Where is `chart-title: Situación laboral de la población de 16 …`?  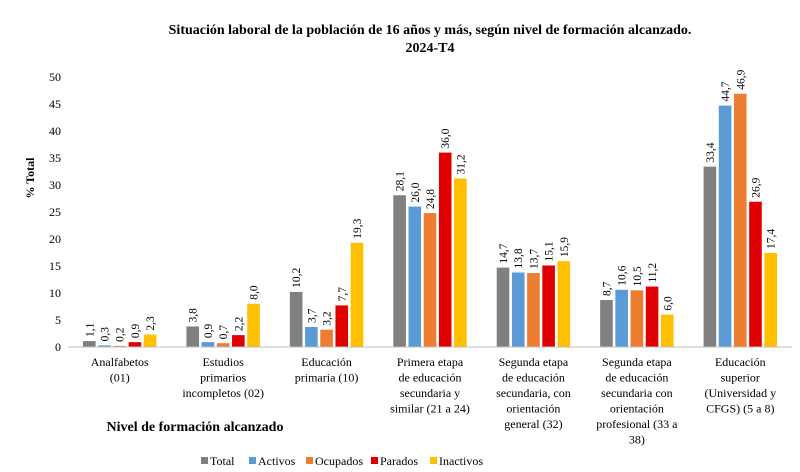 chart-title: Situación laboral de la población de 16 … is located at coordinates (430, 30).